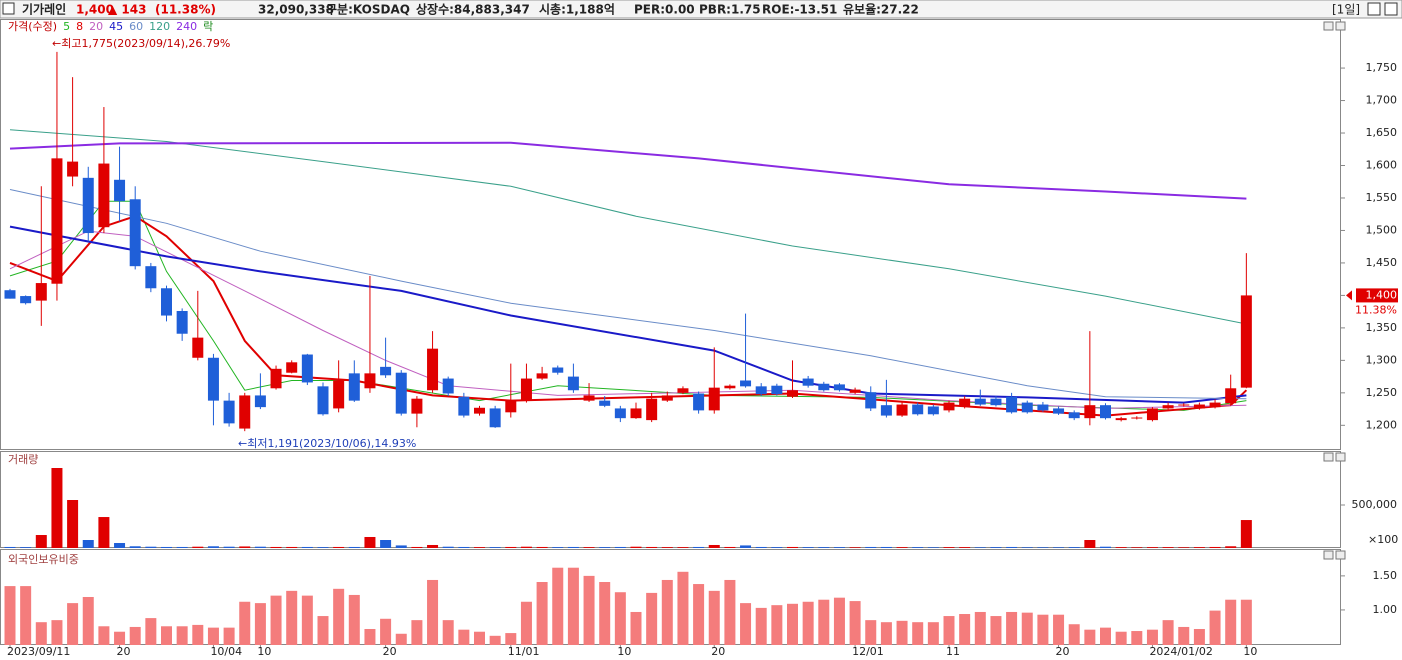  What do you see at coordinates (1382, 392) in the screenshot?
I see `y-tick-label: 1,250` at bounding box center [1382, 392].